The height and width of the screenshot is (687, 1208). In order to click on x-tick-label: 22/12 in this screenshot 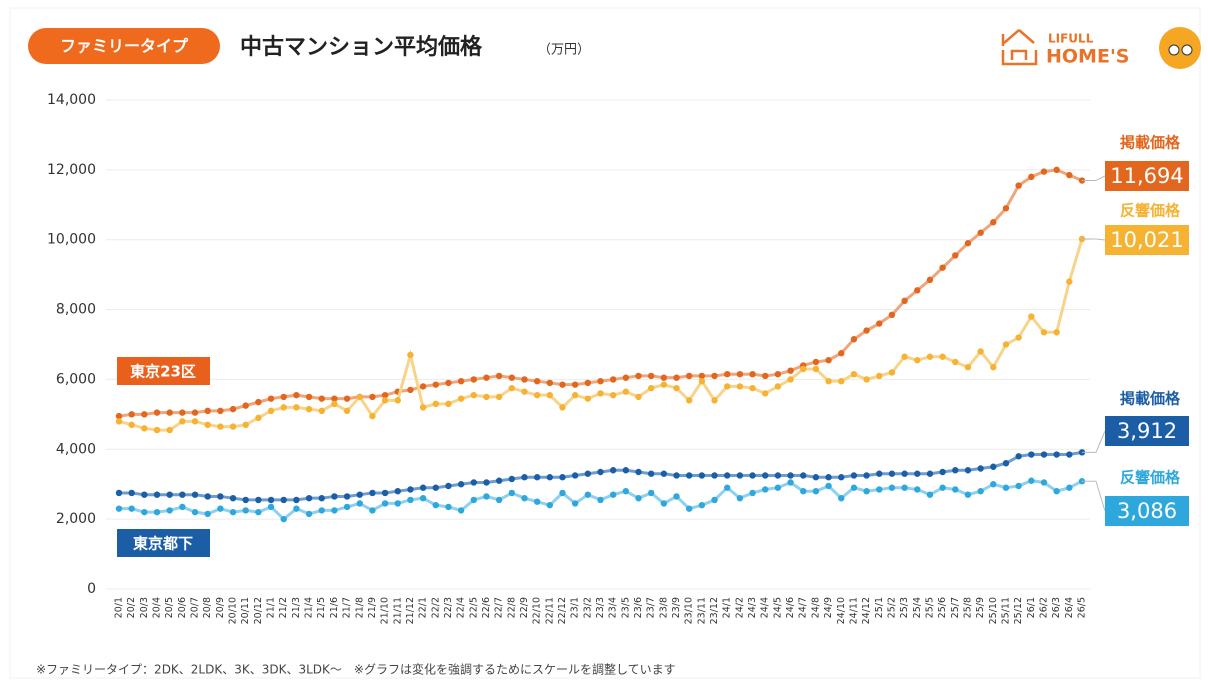, I will do `click(562, 610)`.